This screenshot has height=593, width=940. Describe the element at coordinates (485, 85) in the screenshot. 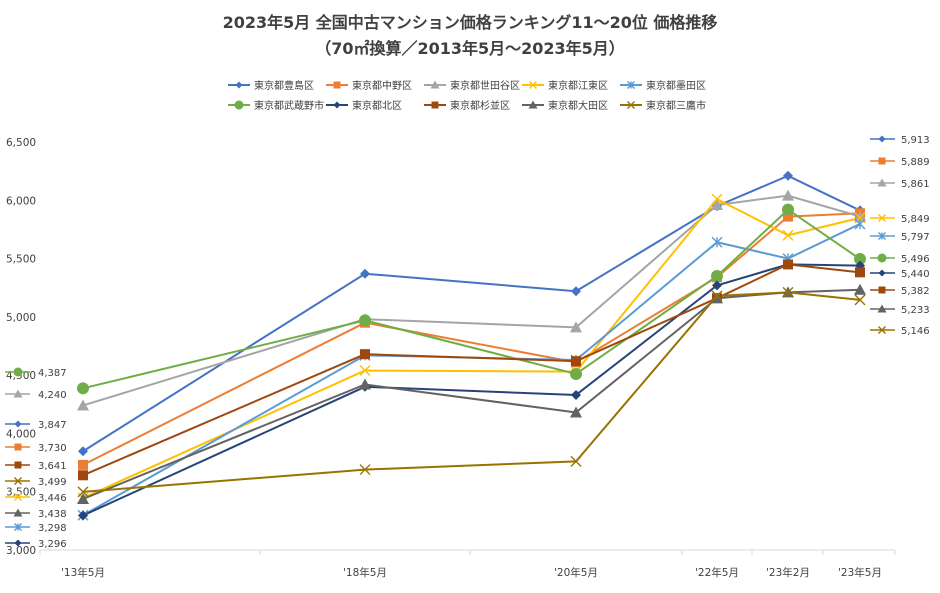

I see `legend-label: 東京都世田谷区` at that location.